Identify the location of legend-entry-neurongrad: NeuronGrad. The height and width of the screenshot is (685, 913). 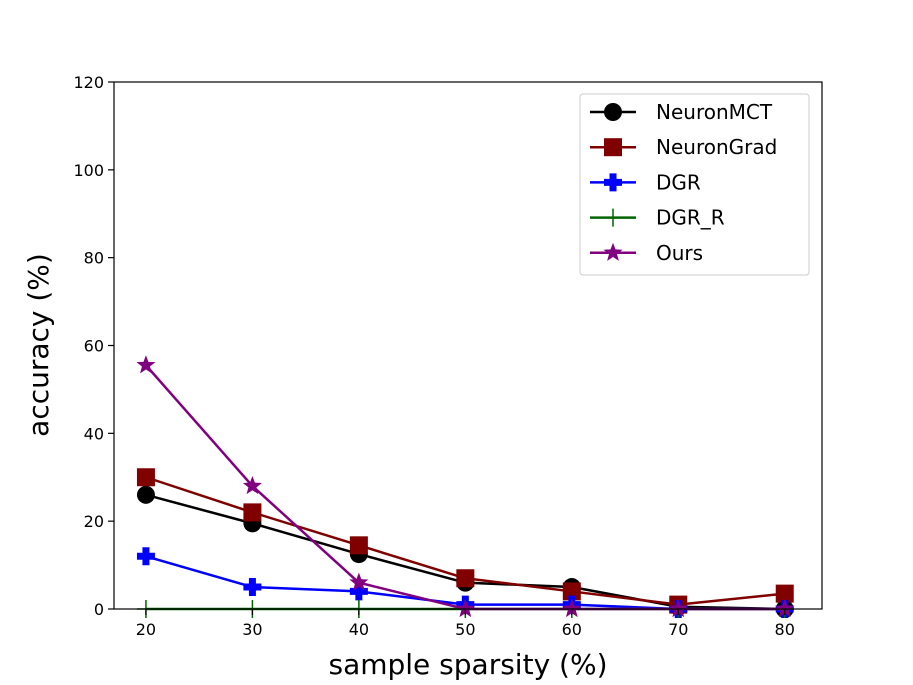
(683, 147).